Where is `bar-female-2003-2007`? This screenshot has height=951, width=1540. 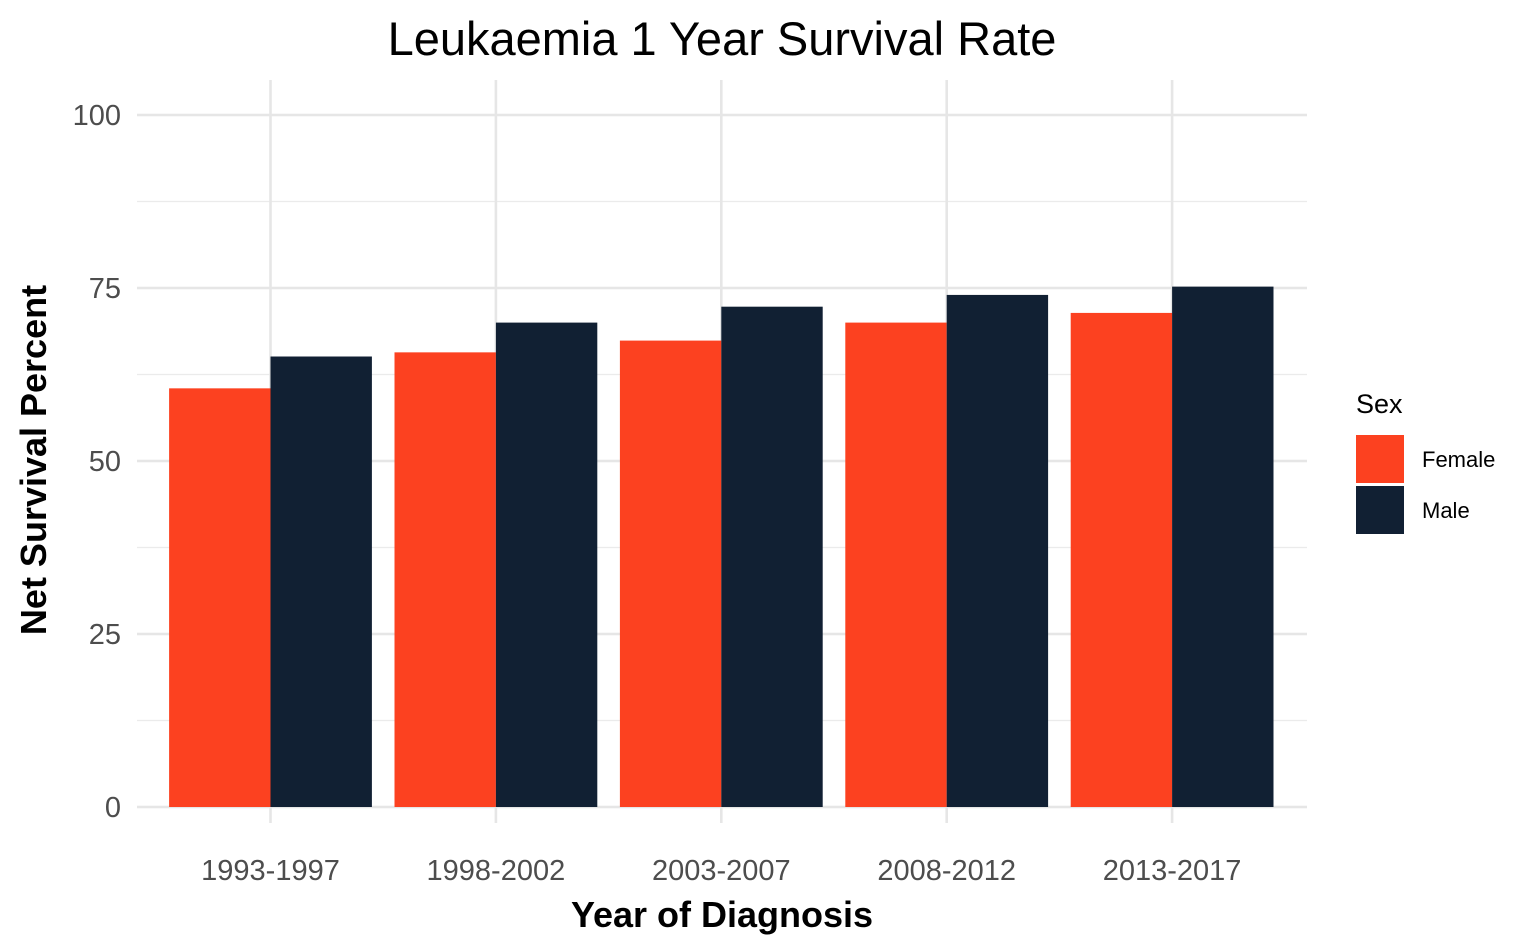
bar-female-2003-2007 is located at coordinates (670, 573).